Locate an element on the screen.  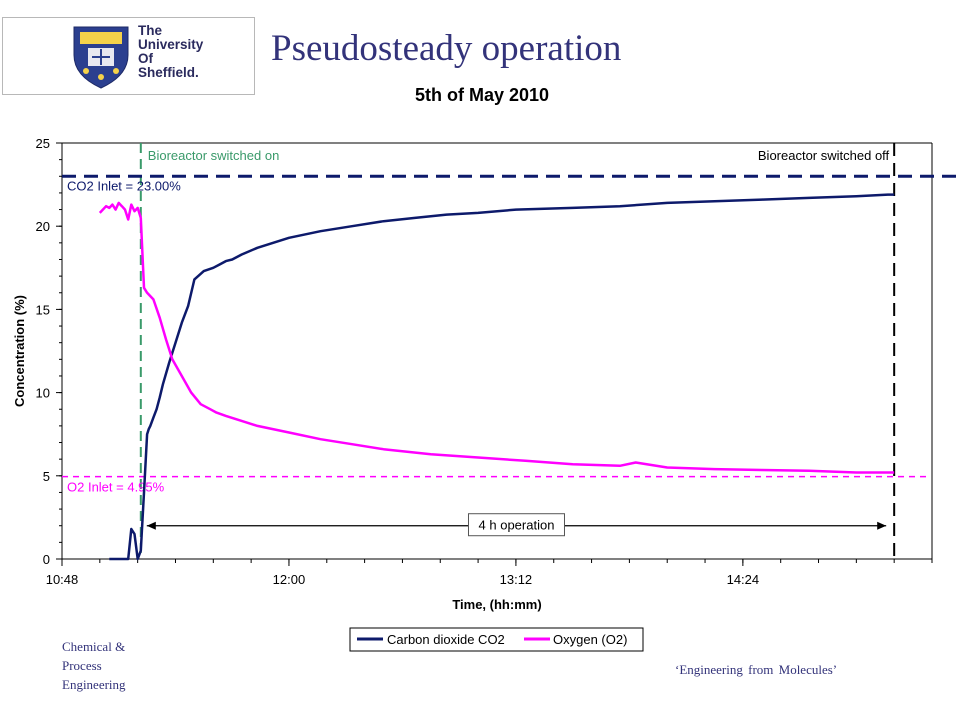
x-tick-label: 13:12 is located at coordinates (516, 579).